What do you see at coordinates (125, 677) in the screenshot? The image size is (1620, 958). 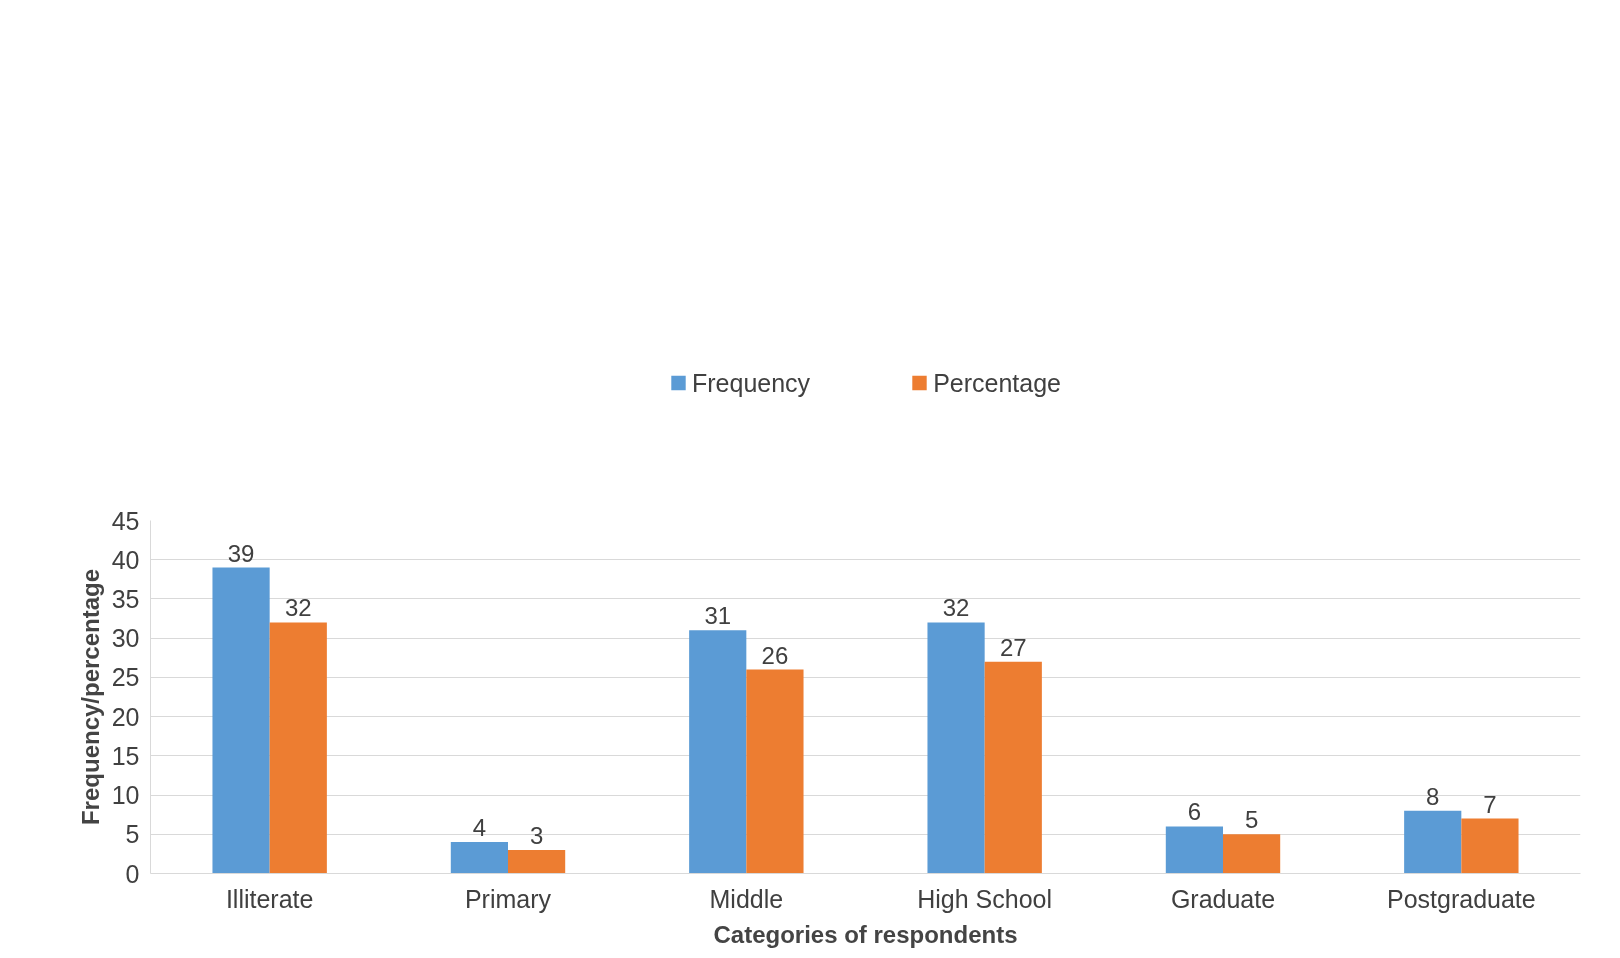 I see `y-tick-label: 25` at bounding box center [125, 677].